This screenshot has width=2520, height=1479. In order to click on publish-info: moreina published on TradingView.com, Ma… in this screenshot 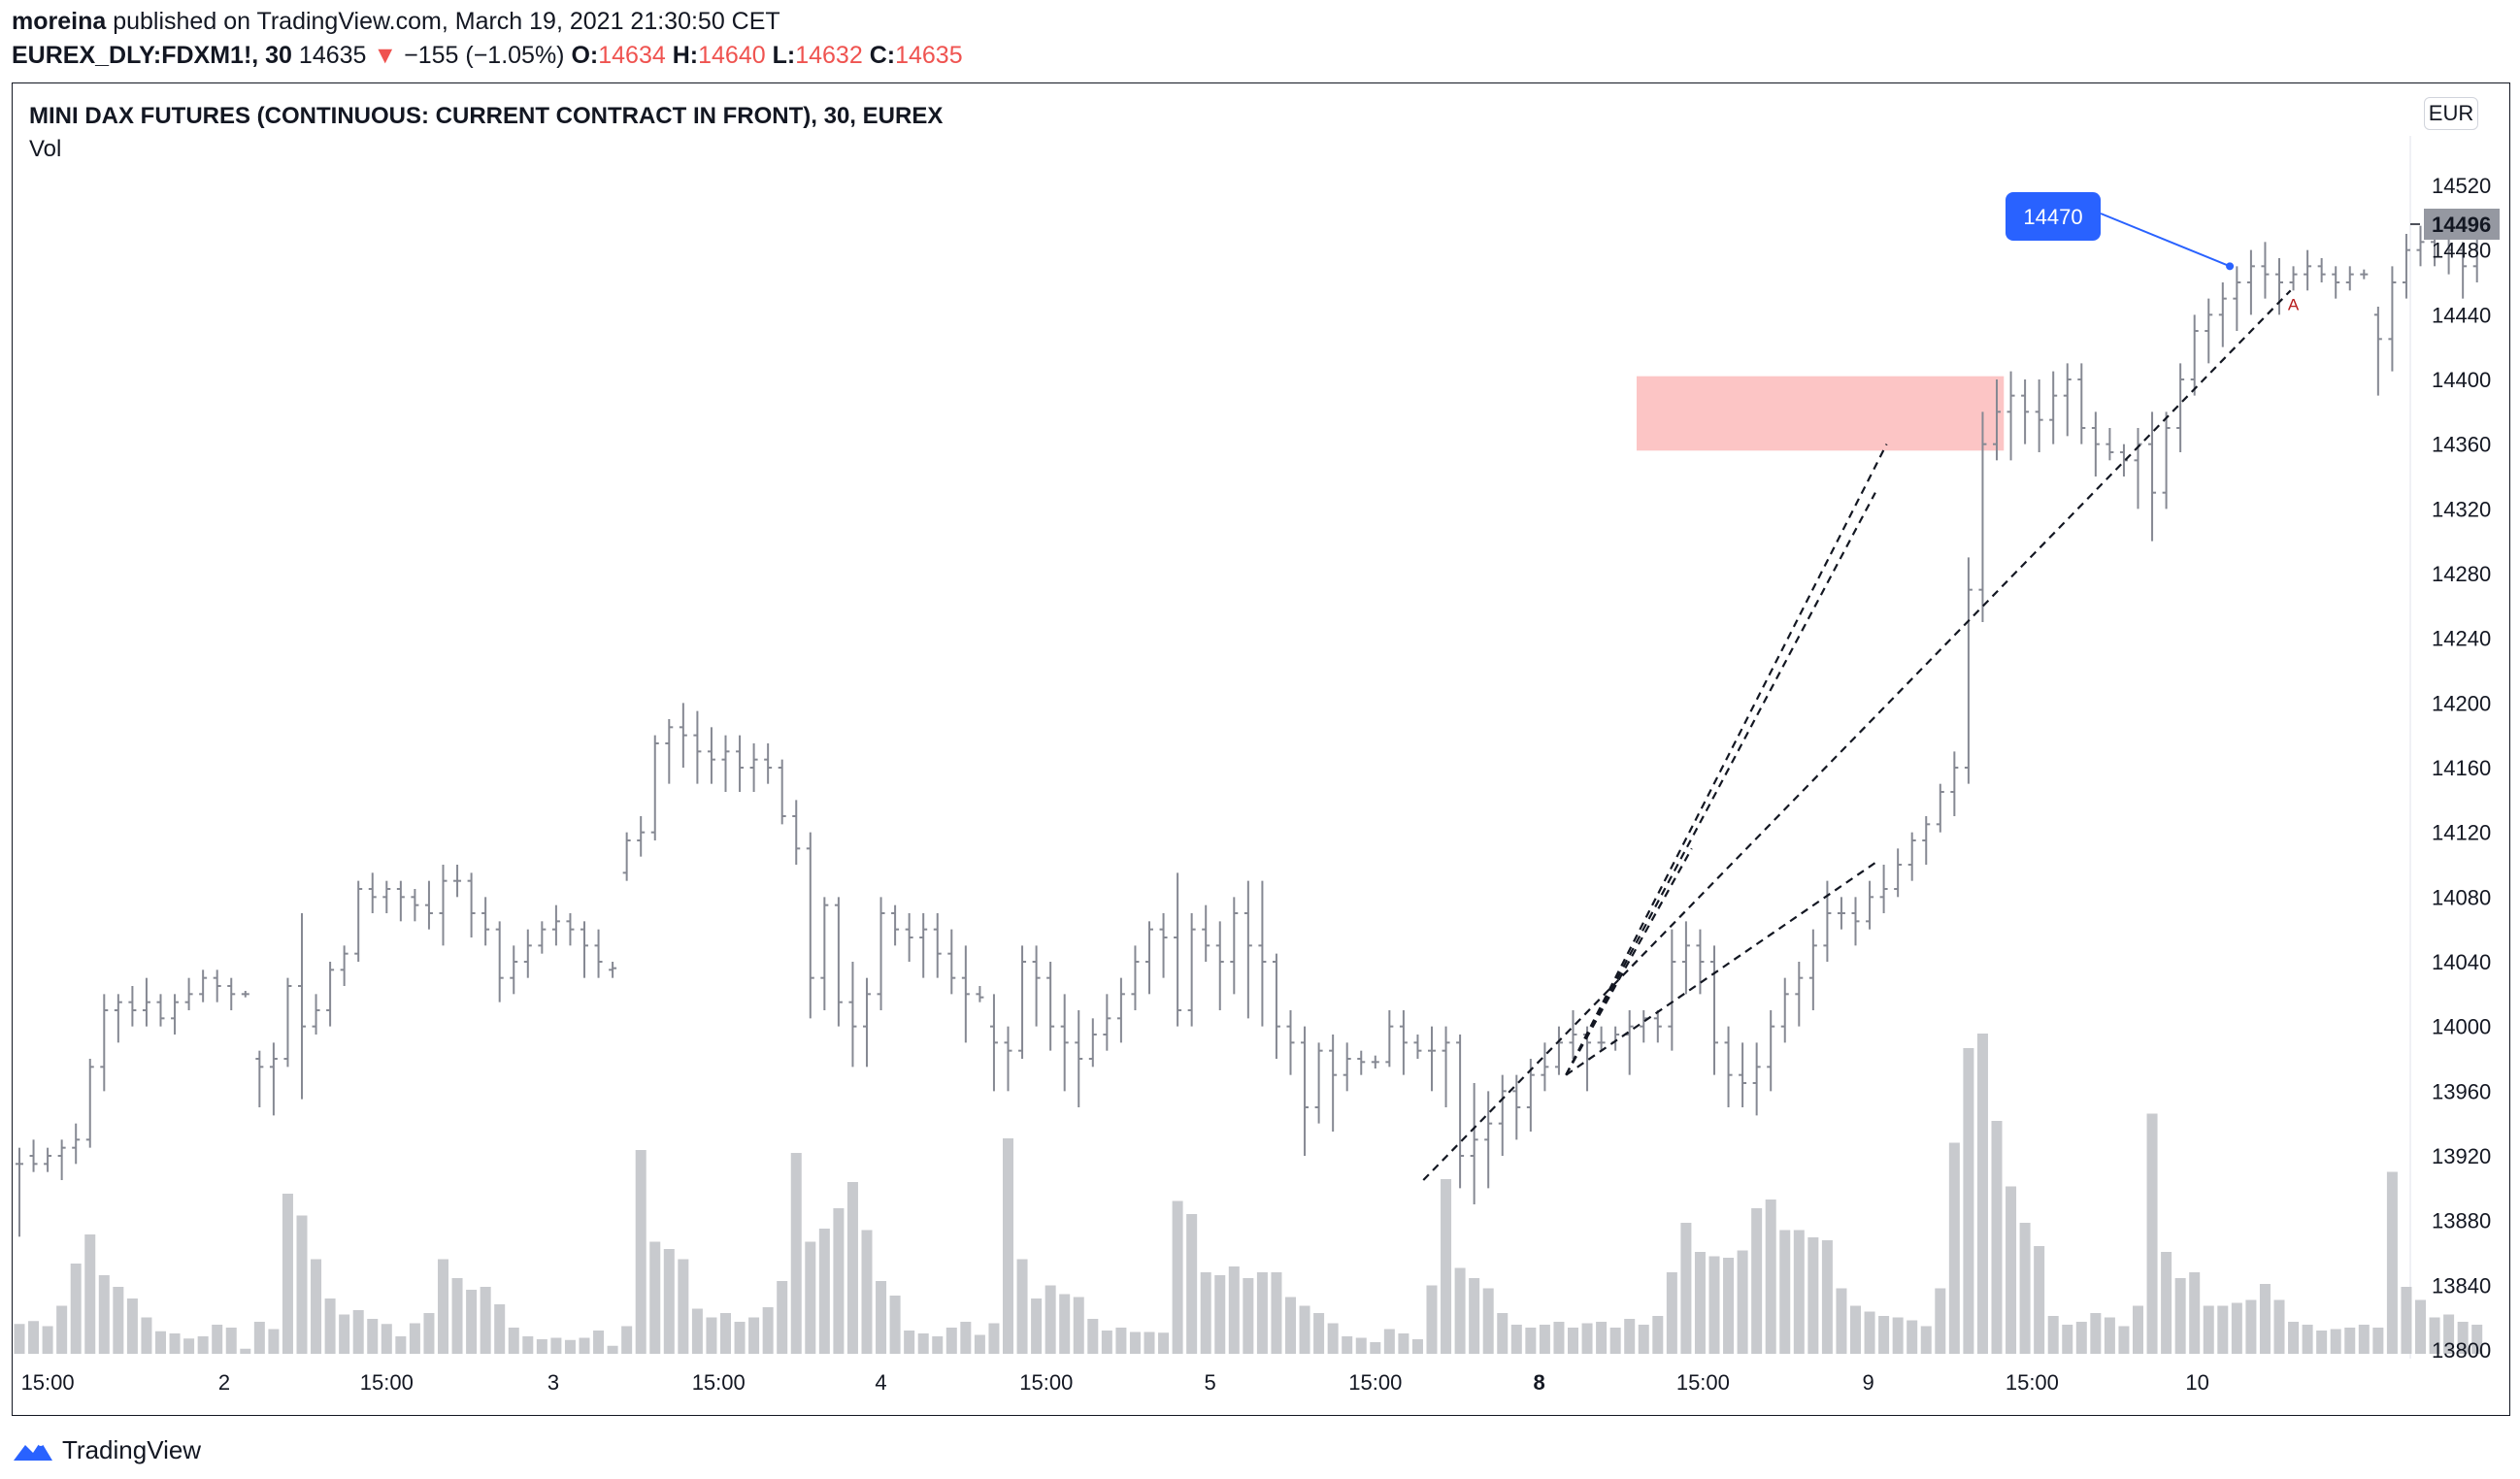, I will do `click(396, 22)`.